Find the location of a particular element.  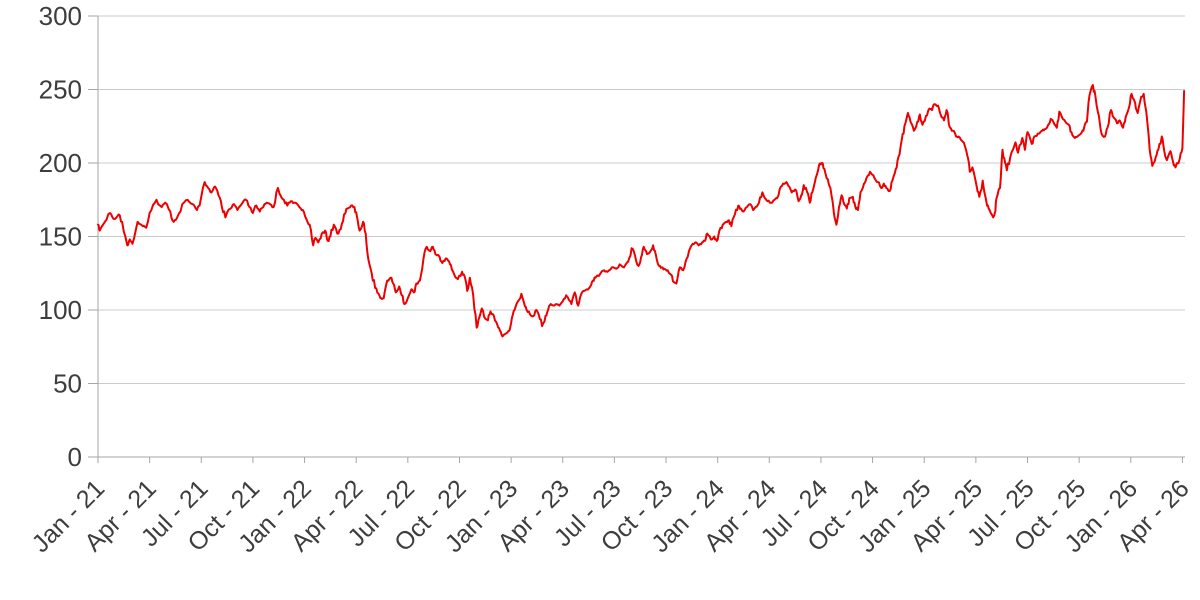

y-tick-label: 300 is located at coordinates (60, 16).